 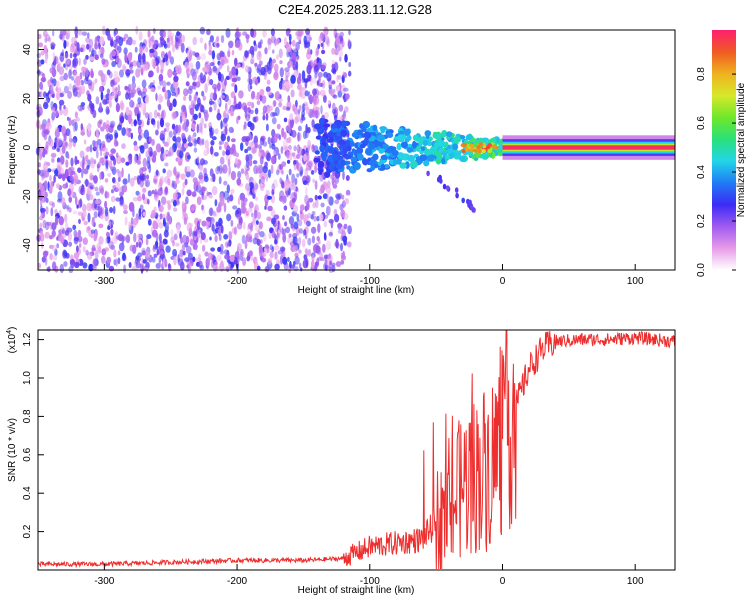 What do you see at coordinates (370, 581) in the screenshot?
I see `x-tick-label: -100` at bounding box center [370, 581].